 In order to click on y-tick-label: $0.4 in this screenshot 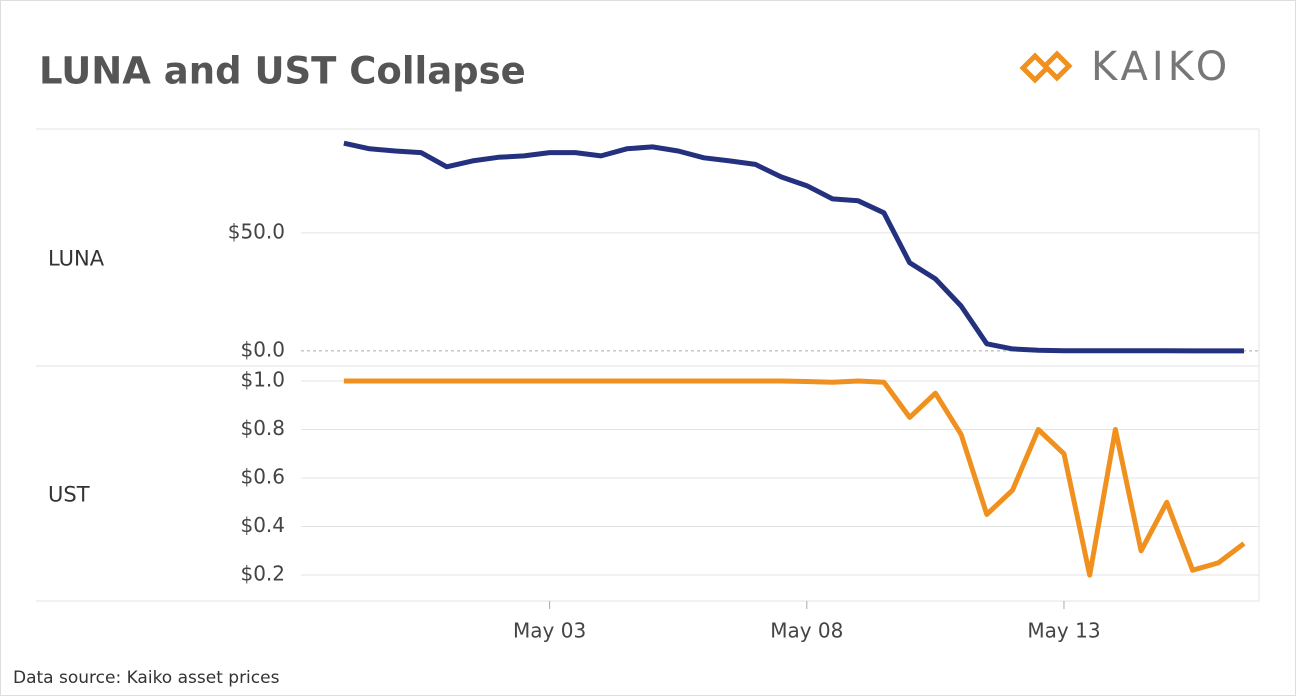, I will do `click(262, 525)`.